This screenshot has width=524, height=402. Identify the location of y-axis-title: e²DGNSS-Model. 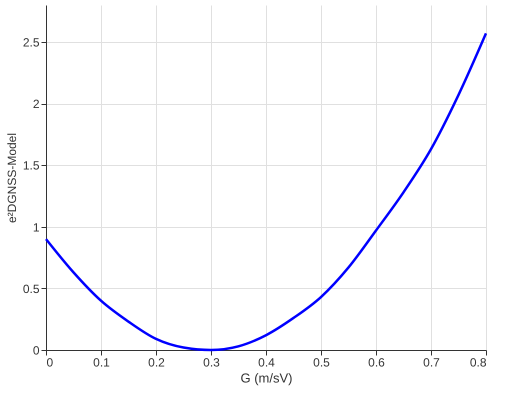
(11, 178).